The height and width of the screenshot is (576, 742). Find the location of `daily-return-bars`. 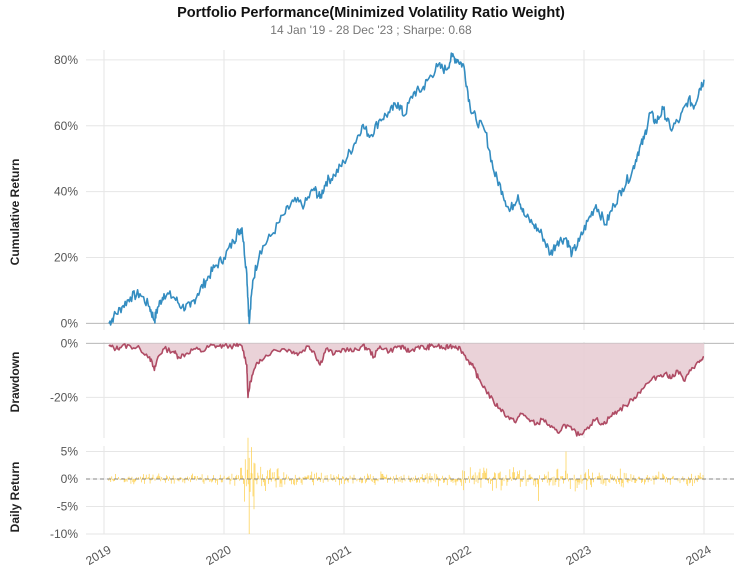

daily-return-bars is located at coordinates (406, 485).